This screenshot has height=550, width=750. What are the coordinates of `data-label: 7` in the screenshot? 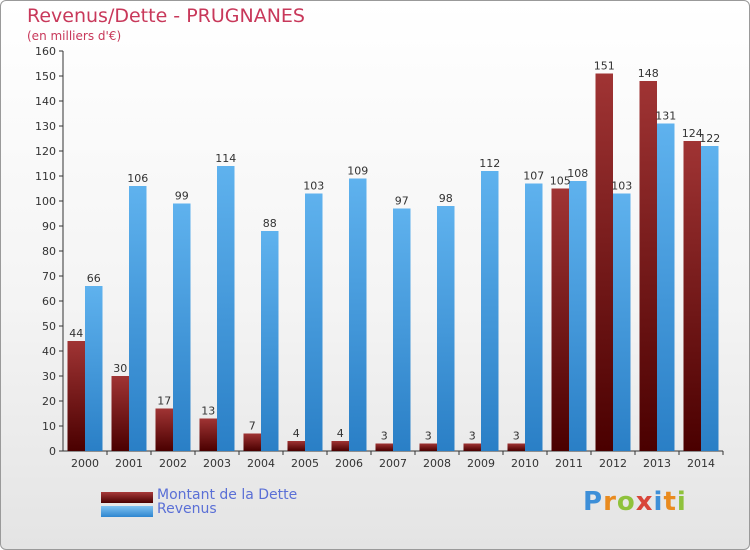 It's located at (252, 426).